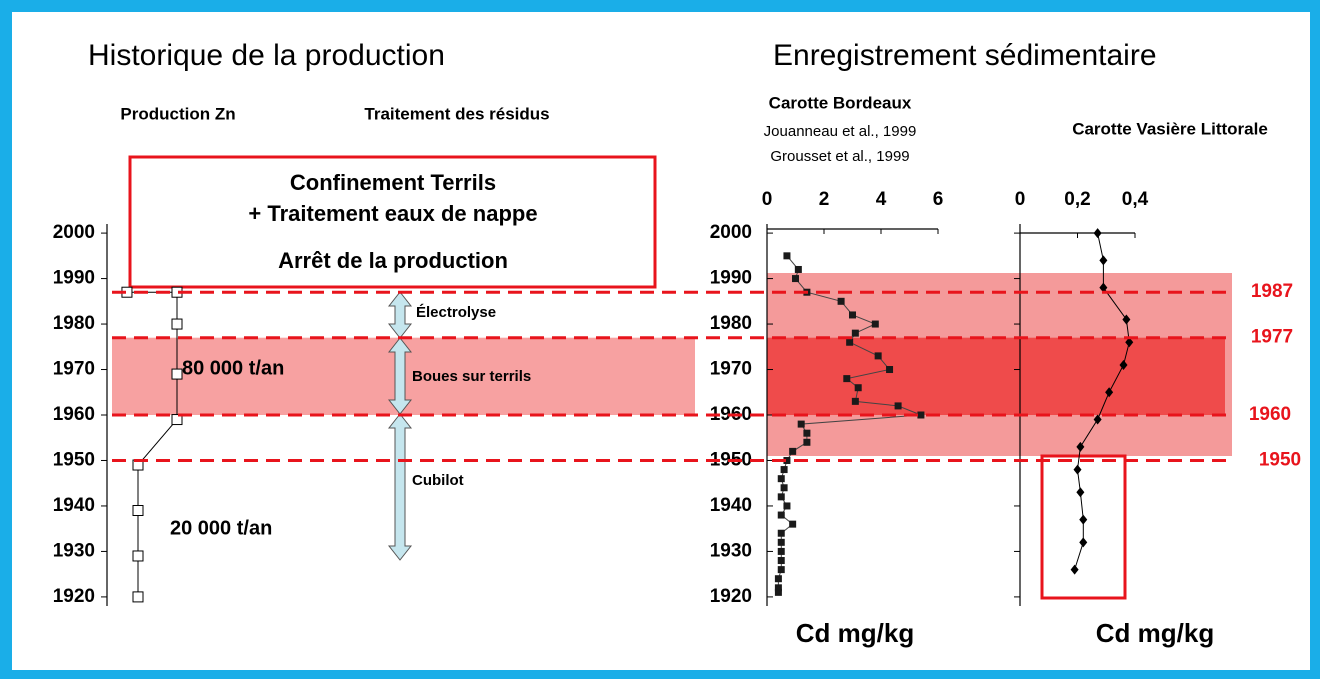 This screenshot has height=679, width=1320. I want to click on chart-title: Carotte Vasière Littorale, so click(1170, 128).